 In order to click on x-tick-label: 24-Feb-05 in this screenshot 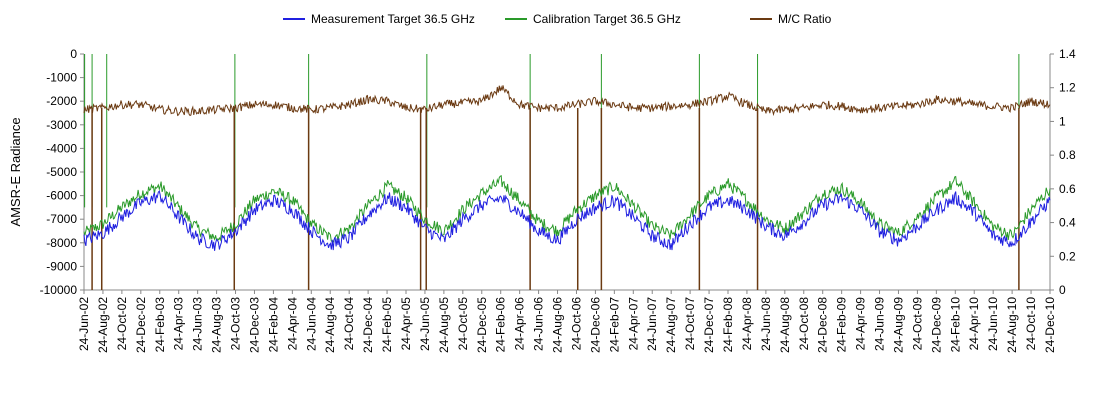, I will do `click(387, 325)`.